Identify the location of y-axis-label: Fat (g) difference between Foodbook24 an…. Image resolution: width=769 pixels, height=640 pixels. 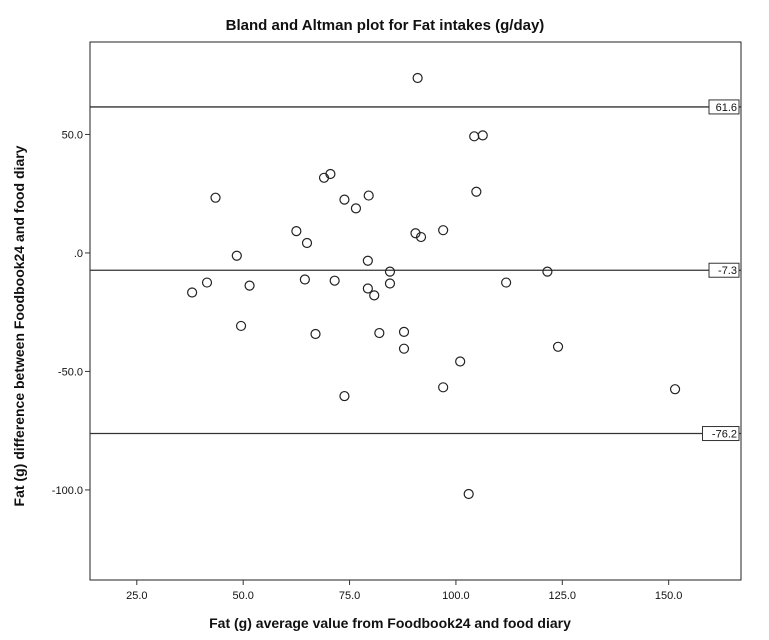
(19, 325).